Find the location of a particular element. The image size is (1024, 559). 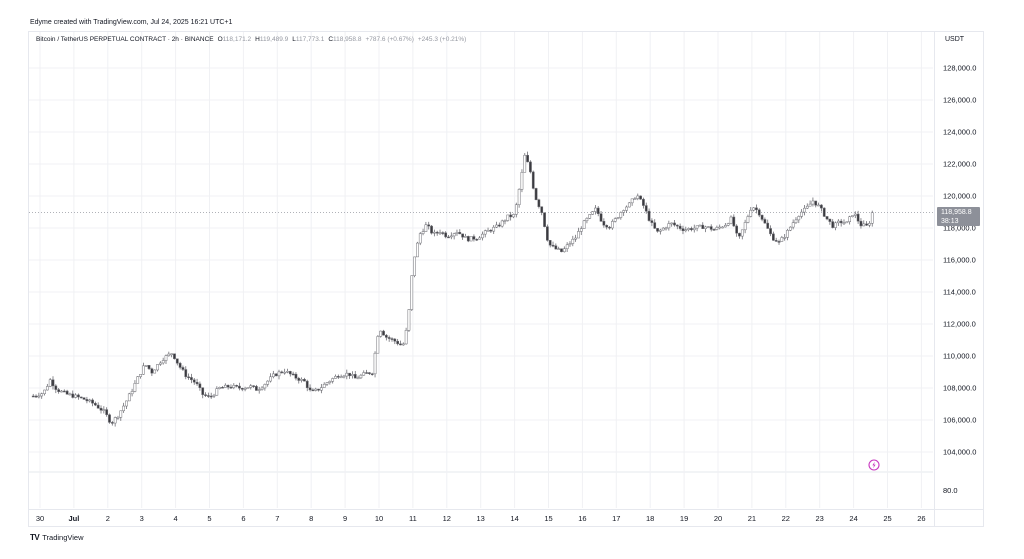

low-label: L is located at coordinates (294, 39).